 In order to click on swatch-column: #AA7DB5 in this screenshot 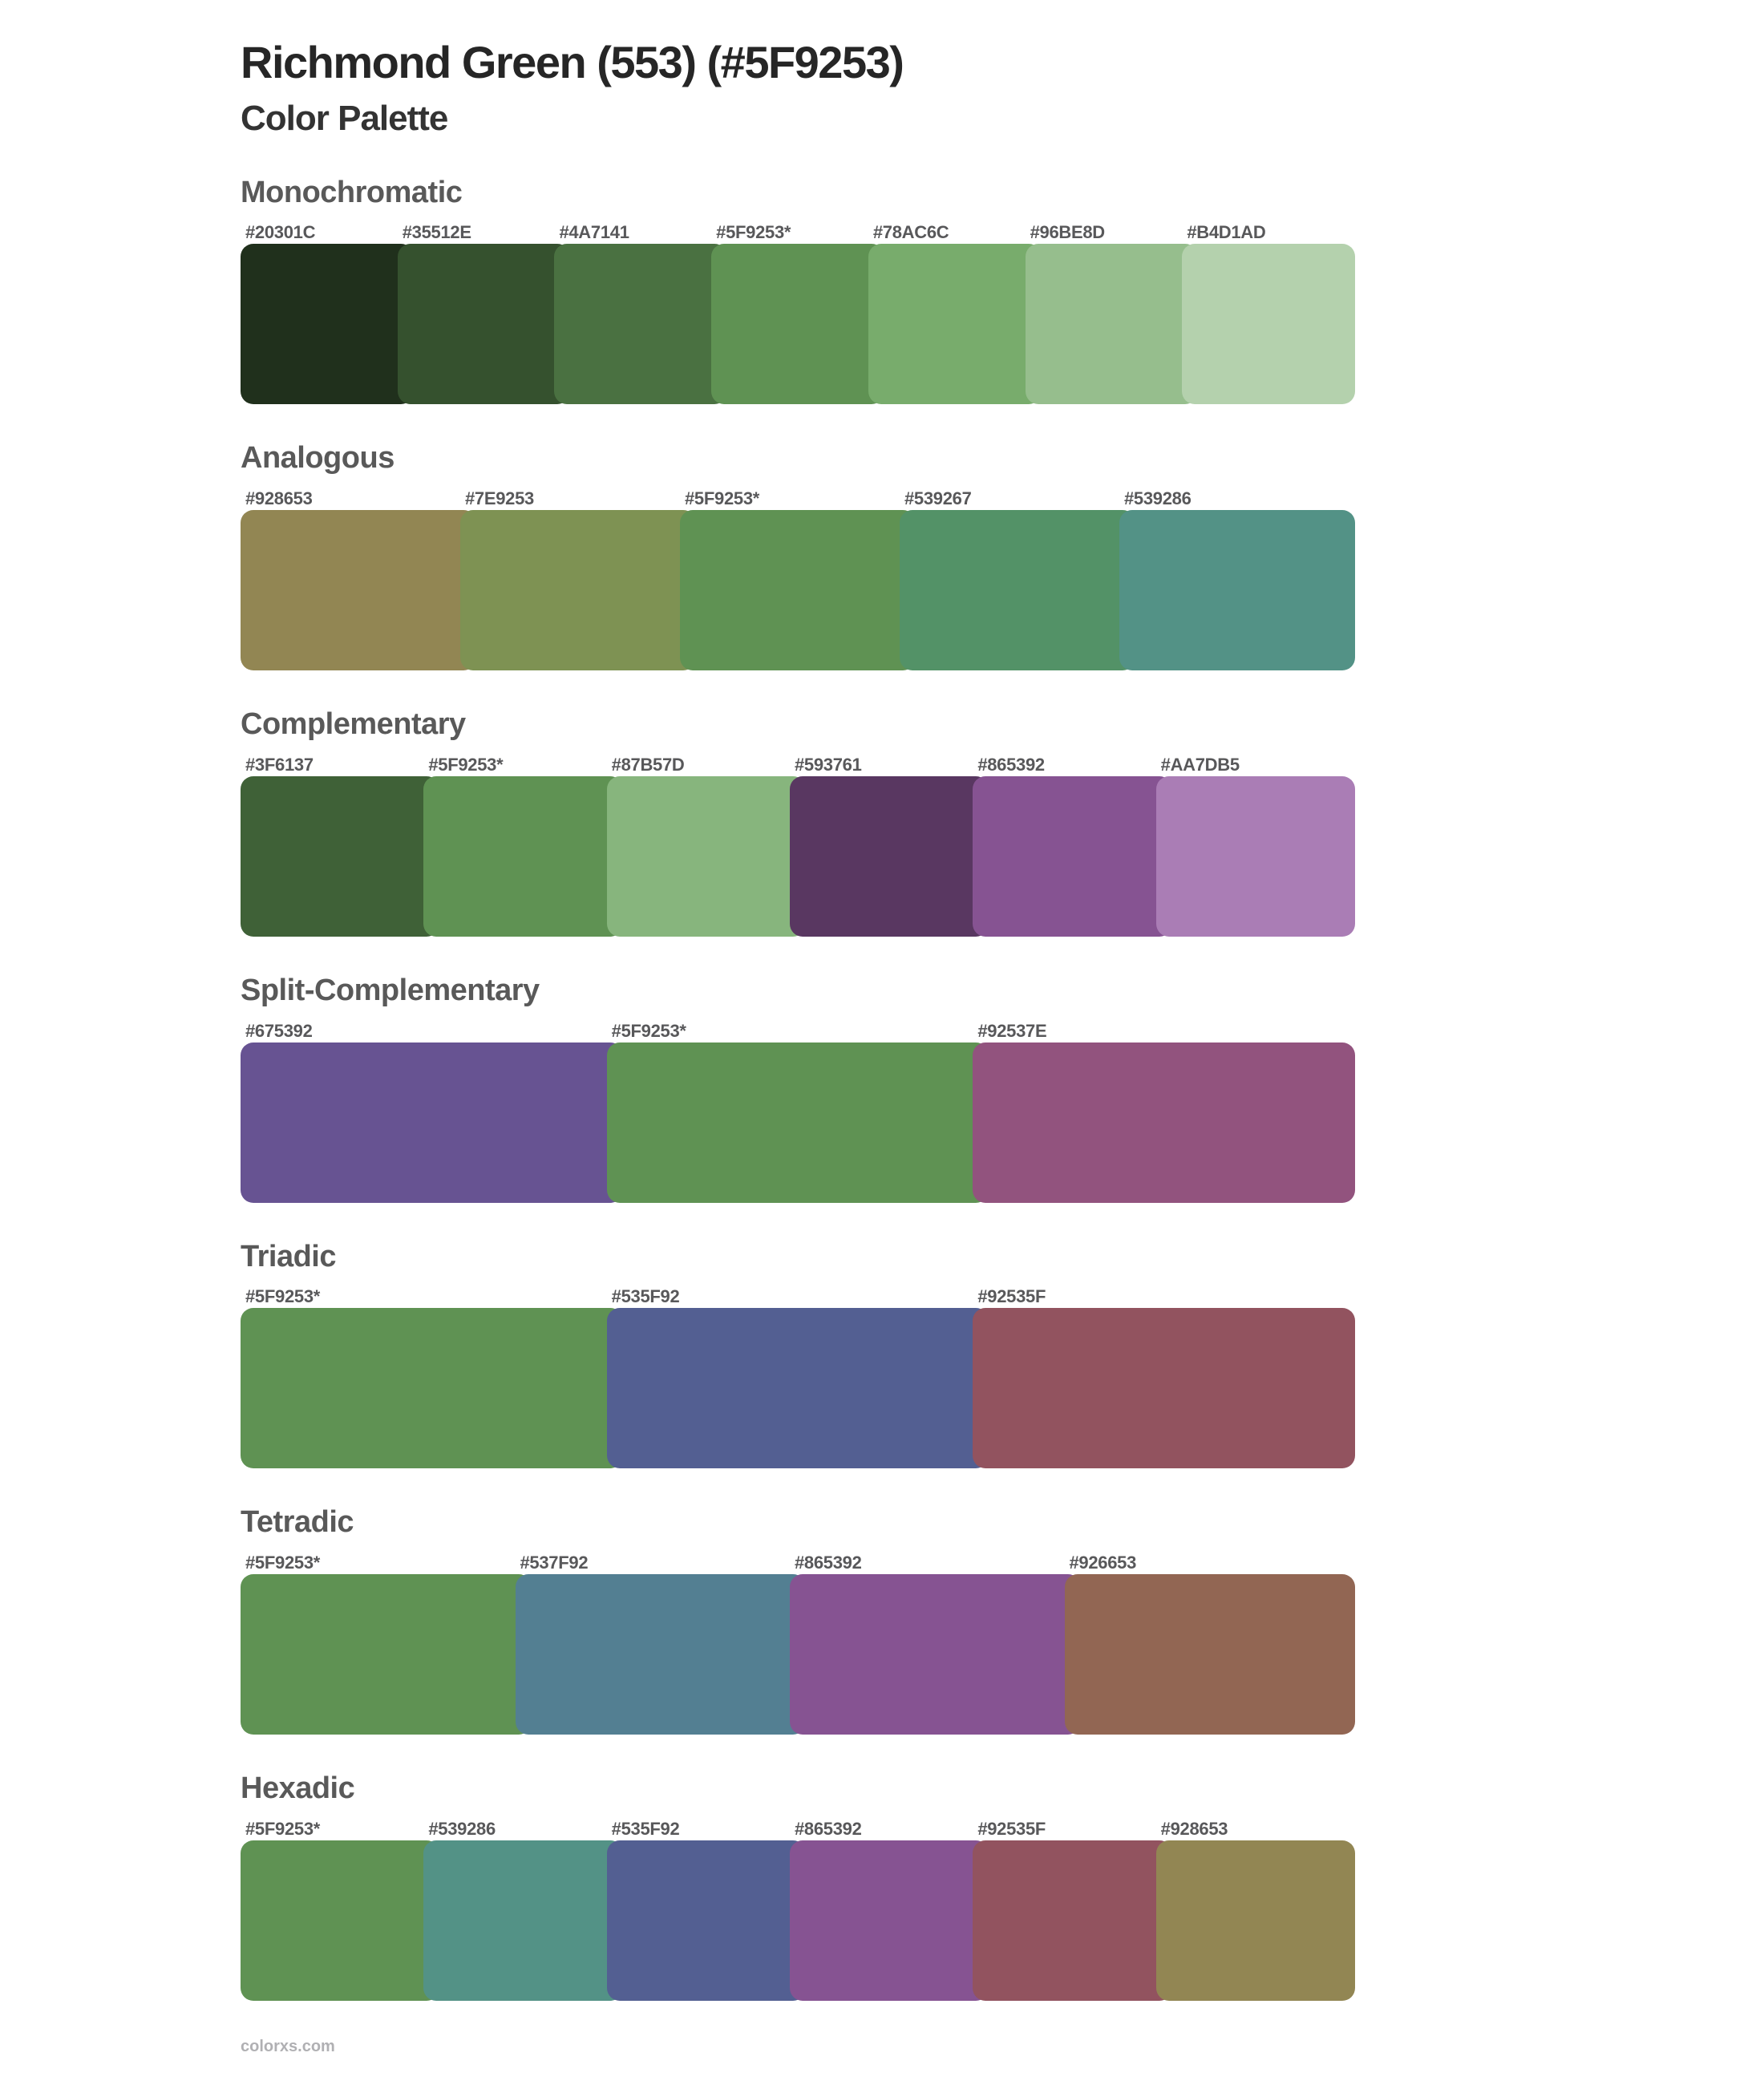, I will do `click(1255, 845)`.